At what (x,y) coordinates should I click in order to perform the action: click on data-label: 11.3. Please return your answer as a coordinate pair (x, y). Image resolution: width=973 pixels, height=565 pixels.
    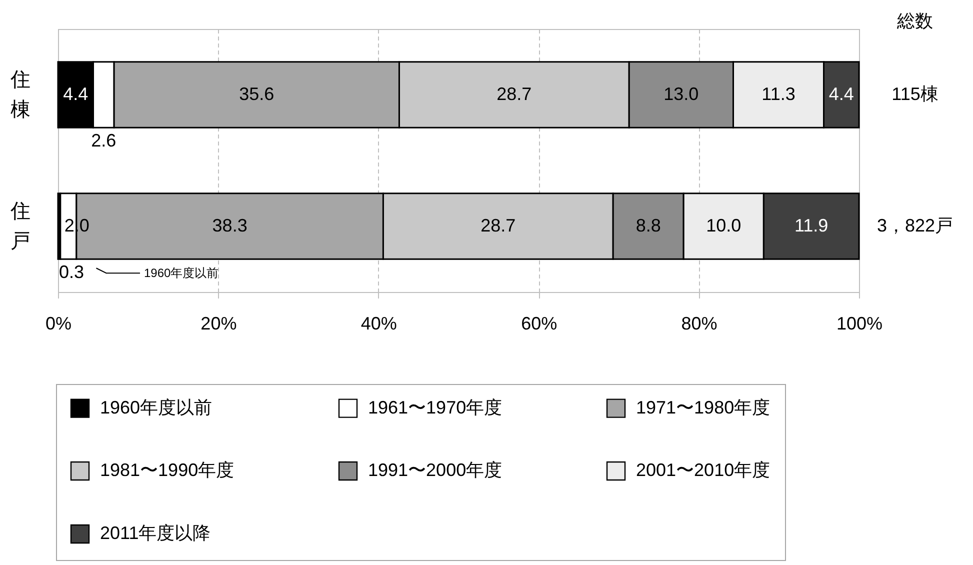
    Looking at the image, I should click on (779, 94).